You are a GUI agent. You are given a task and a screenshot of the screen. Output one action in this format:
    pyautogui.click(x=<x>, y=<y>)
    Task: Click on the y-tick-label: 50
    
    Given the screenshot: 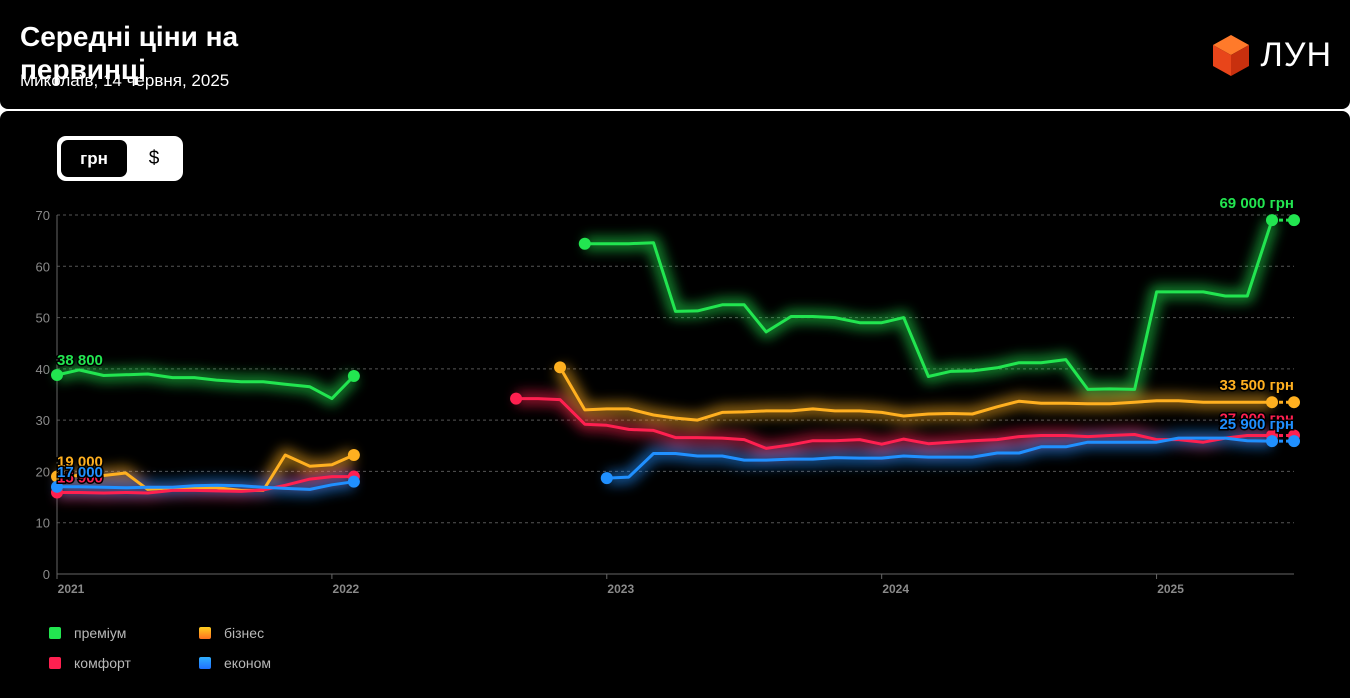 What is the action you would take?
    pyautogui.click(x=43, y=318)
    